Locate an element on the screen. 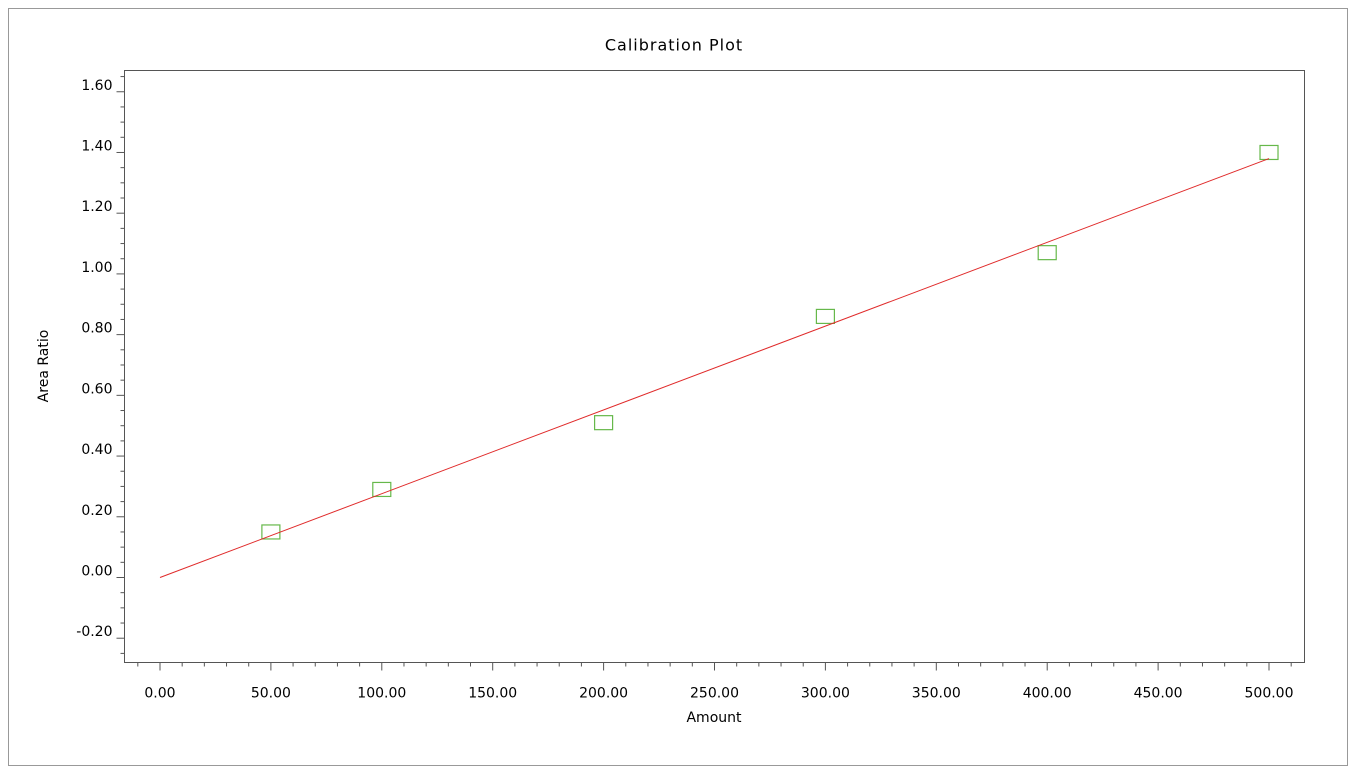 Image resolution: width=1349 pixels, height=767 pixels. x-tick-label: 400.00 is located at coordinates (1047, 694).